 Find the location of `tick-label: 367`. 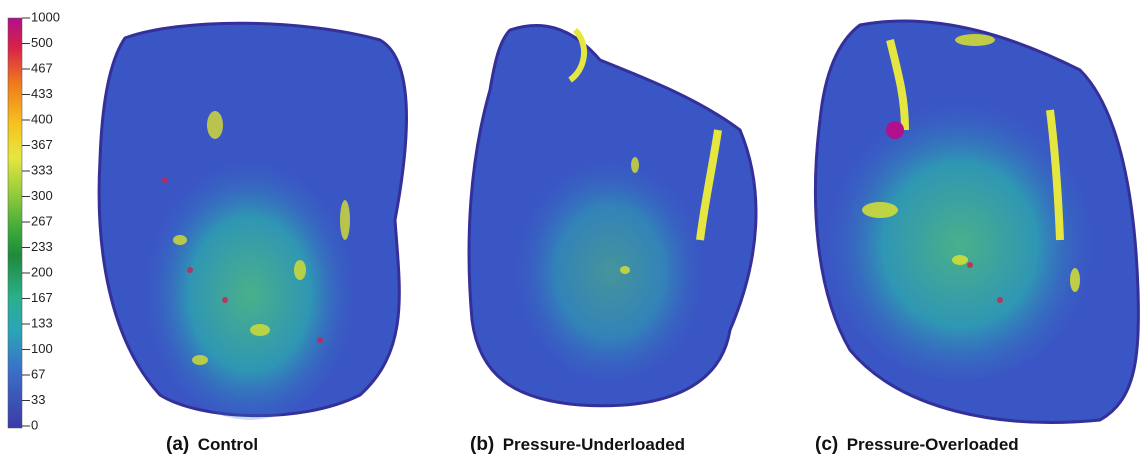

tick-label: 367 is located at coordinates (42, 144).